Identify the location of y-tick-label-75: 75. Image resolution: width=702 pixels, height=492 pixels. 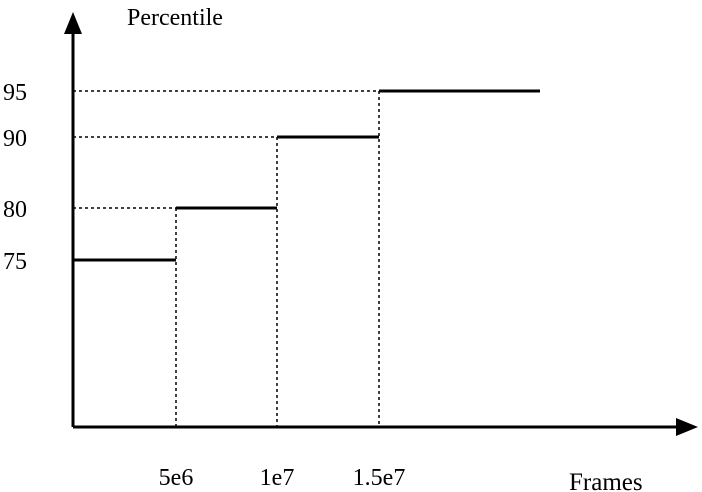
(15, 262).